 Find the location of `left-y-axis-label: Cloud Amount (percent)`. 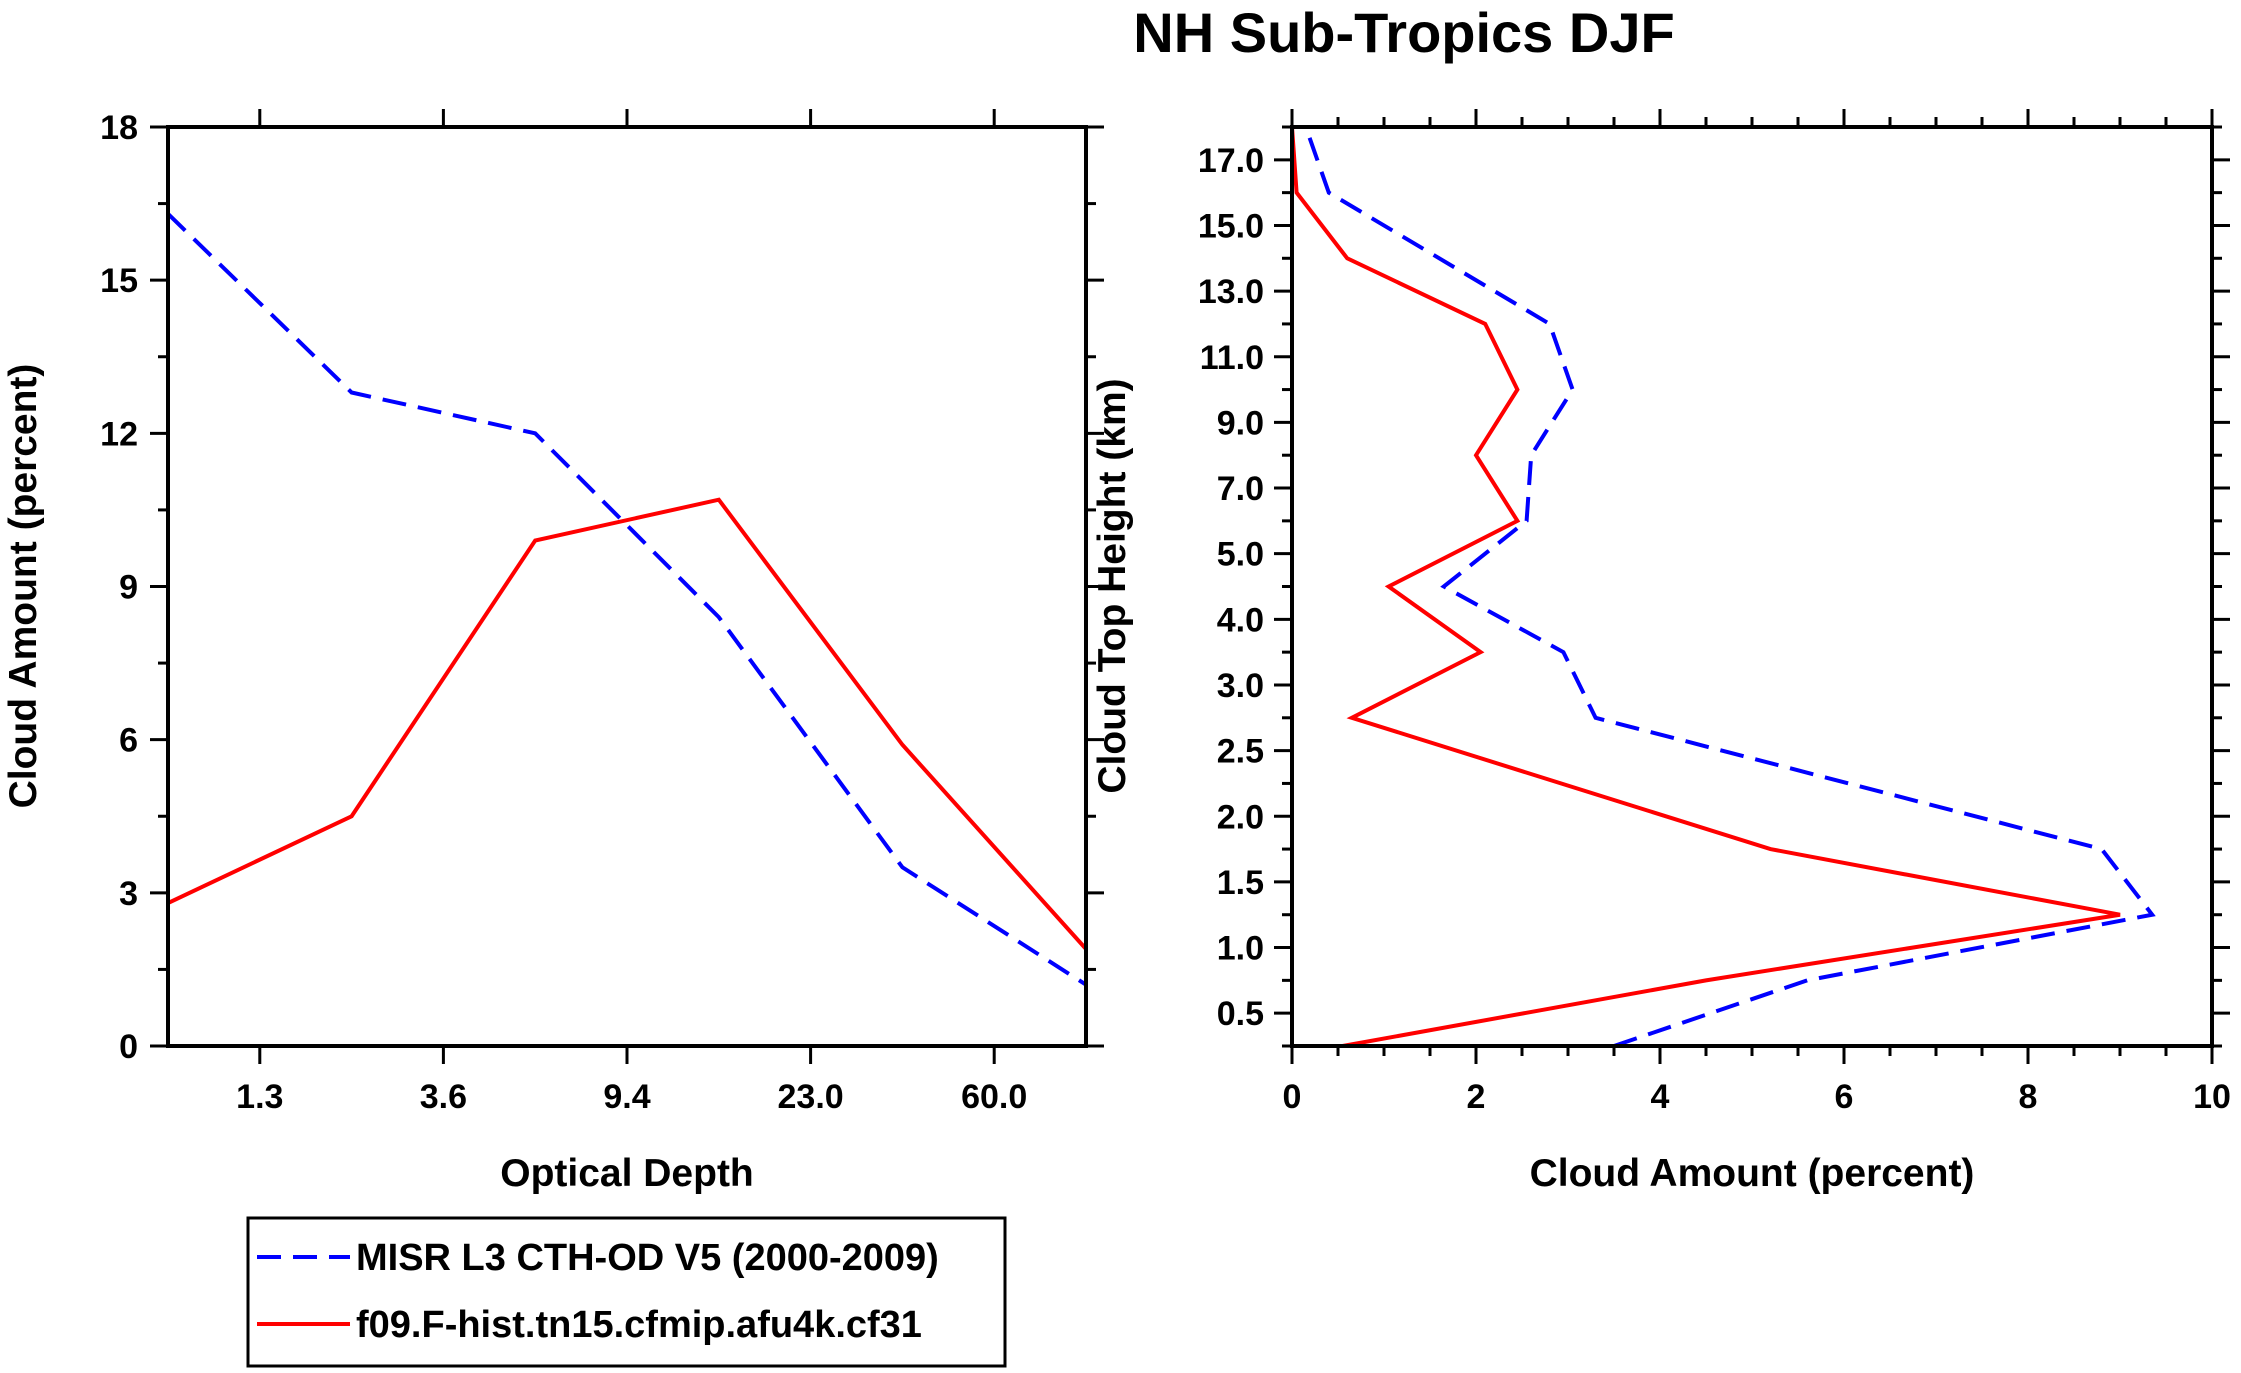

left-y-axis-label: Cloud Amount (percent) is located at coordinates (23, 586).